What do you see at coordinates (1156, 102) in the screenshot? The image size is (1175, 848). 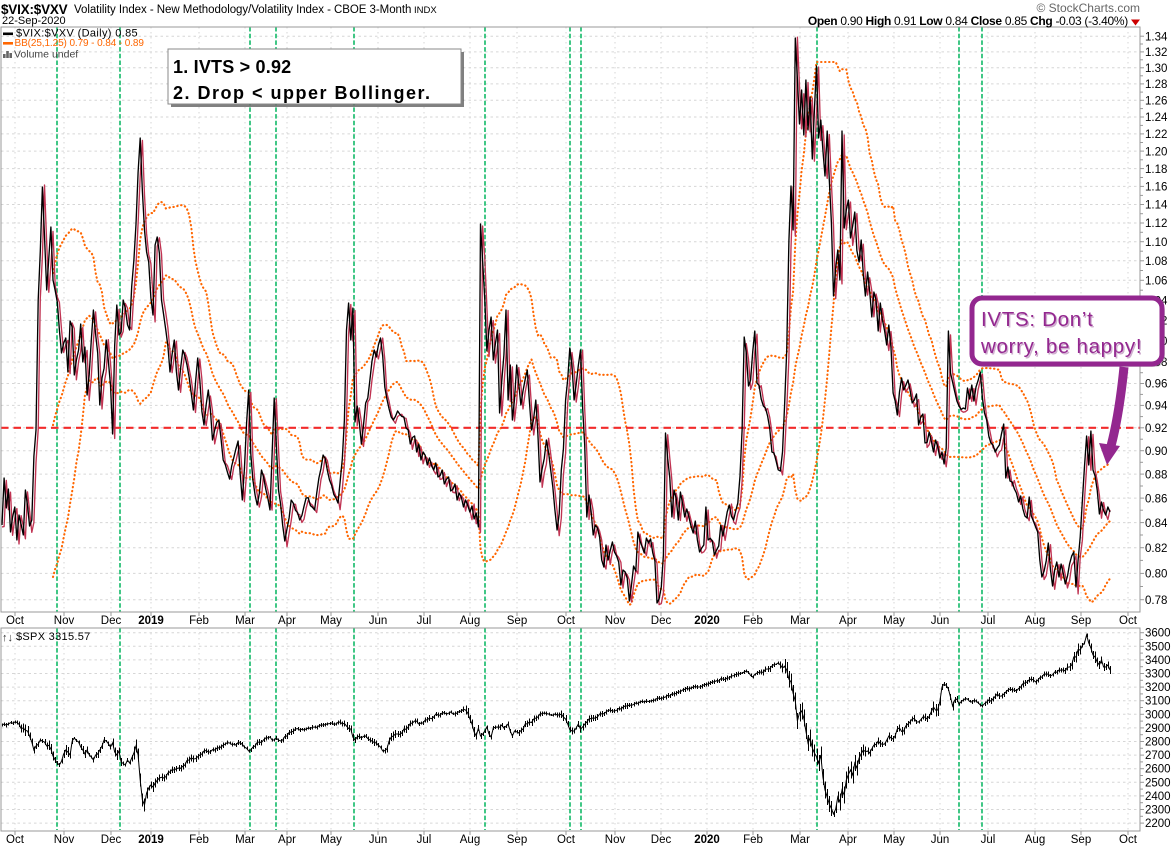 I see `svg-text: 1.26` at bounding box center [1156, 102].